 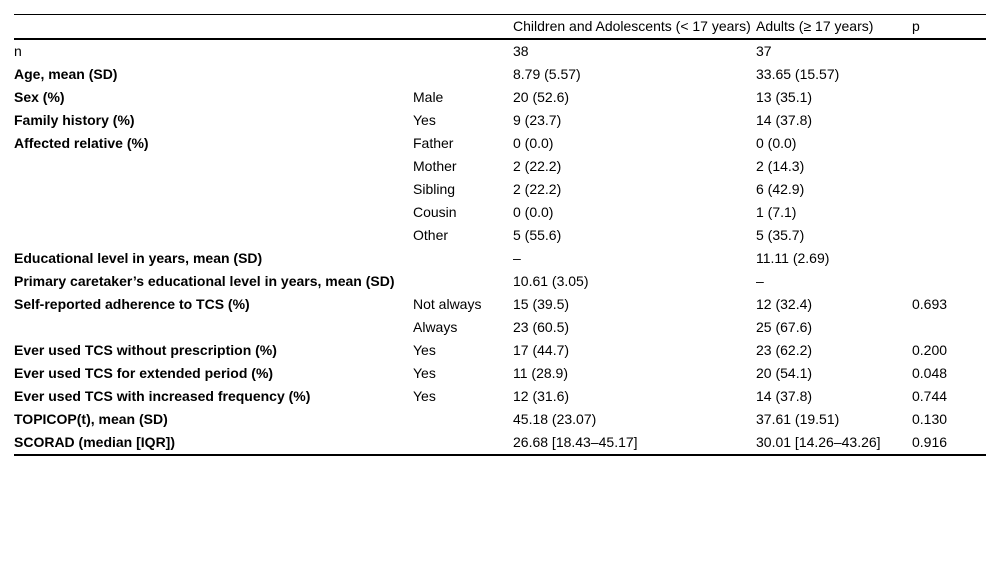 What do you see at coordinates (764, 51) in the screenshot?
I see `cell-adults: 37` at bounding box center [764, 51].